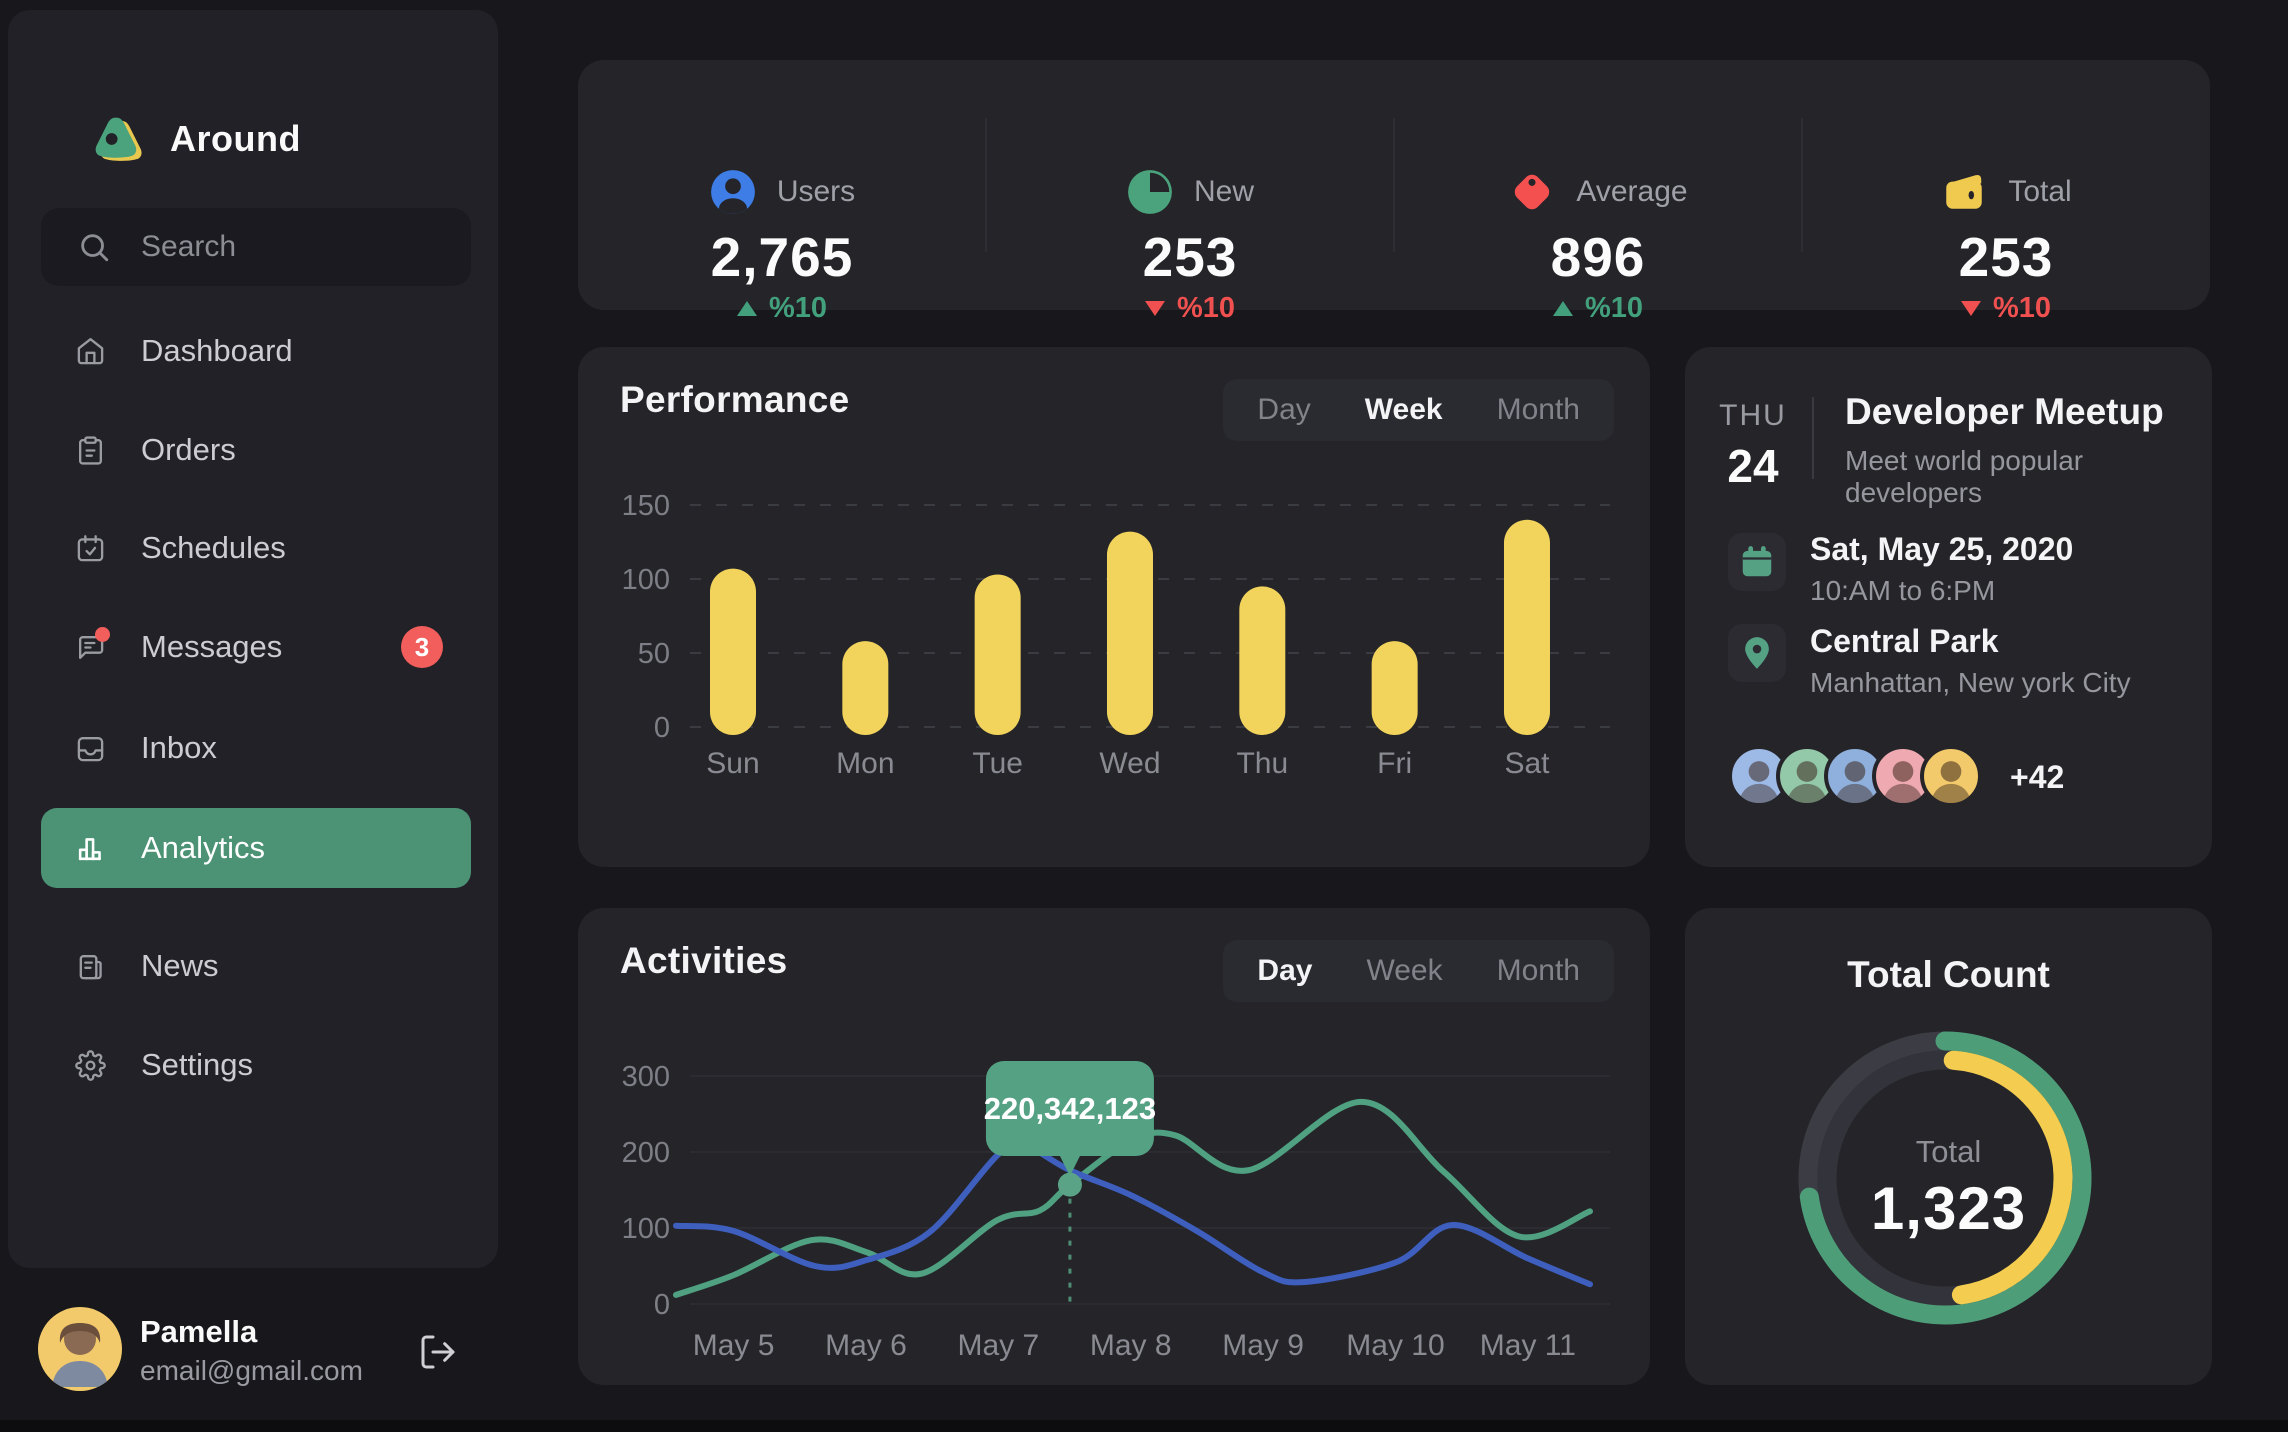  I want to click on activities-title: Activities, so click(704, 960).